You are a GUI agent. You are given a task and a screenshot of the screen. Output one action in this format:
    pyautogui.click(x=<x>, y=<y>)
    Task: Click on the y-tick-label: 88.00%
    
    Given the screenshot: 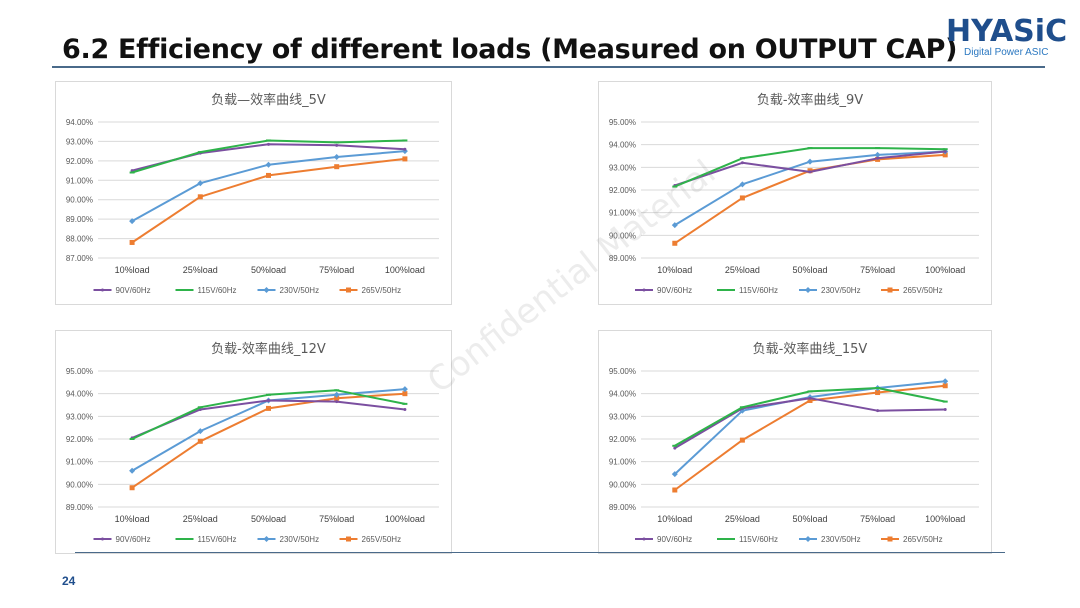 What is the action you would take?
    pyautogui.click(x=79, y=239)
    